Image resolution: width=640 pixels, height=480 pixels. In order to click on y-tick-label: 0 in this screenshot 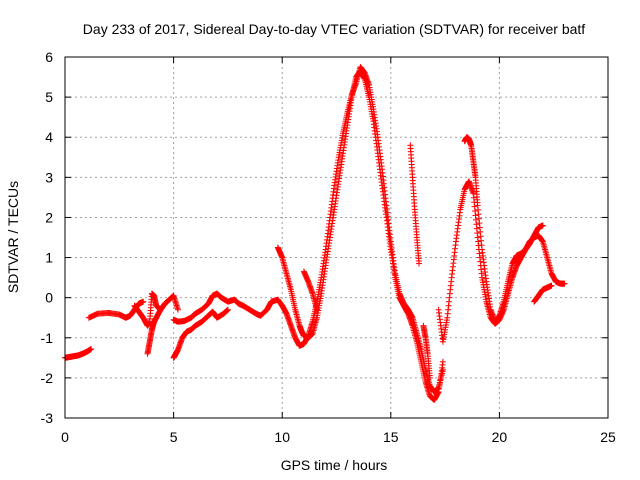, I will do `click(49, 298)`.